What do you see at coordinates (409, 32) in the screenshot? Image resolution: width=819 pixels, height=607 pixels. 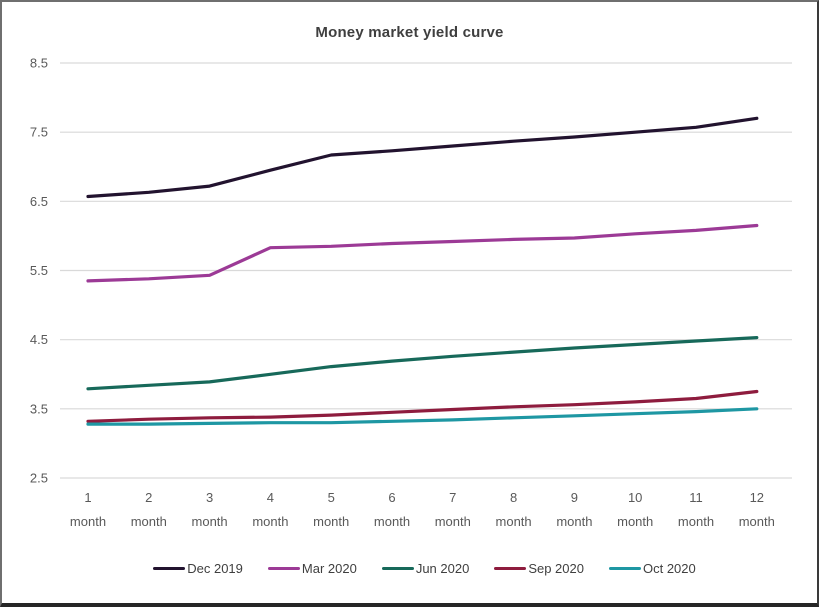 I see `chart-title: Money market yield curve` at bounding box center [409, 32].